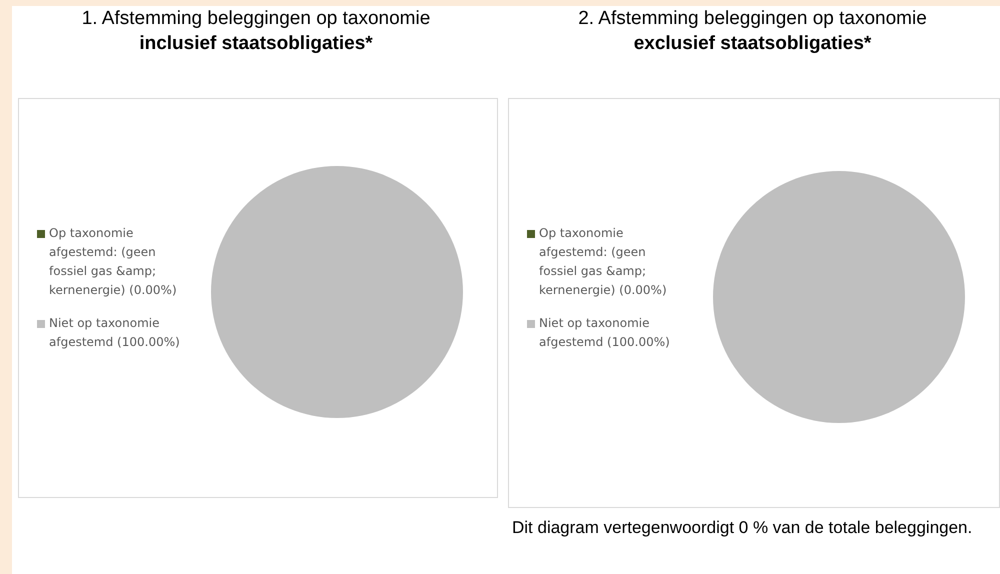  Describe the element at coordinates (256, 19) in the screenshot. I see `chart-title: 1. Afstemming beleggingen op taxonomie` at that location.